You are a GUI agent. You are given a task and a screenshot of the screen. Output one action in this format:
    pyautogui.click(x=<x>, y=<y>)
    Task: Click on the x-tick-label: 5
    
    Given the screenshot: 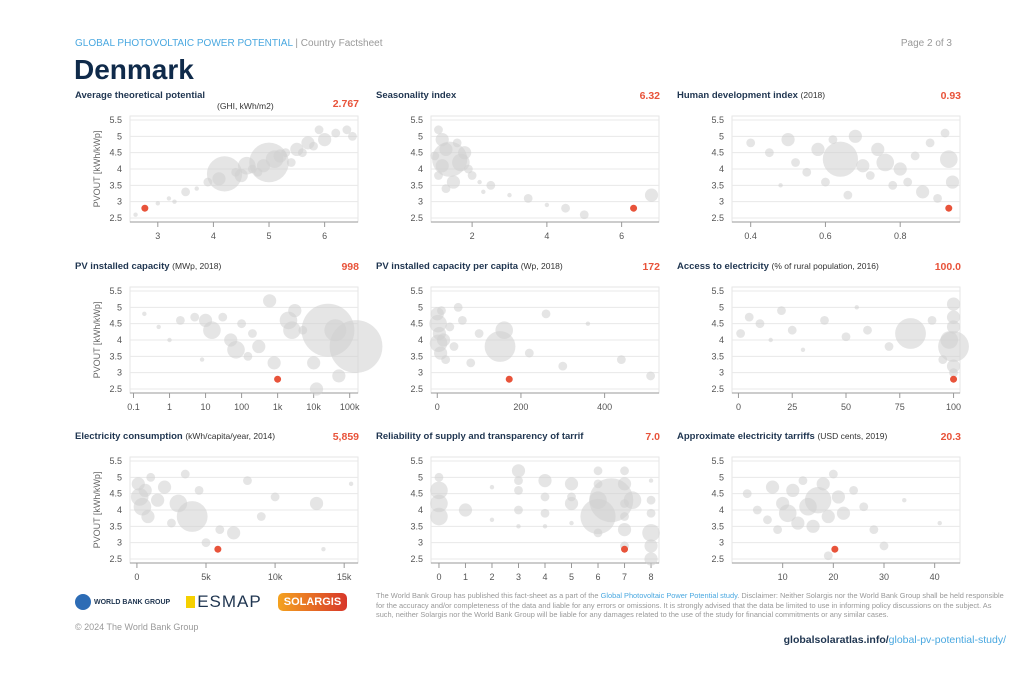 What is the action you would take?
    pyautogui.click(x=571, y=577)
    